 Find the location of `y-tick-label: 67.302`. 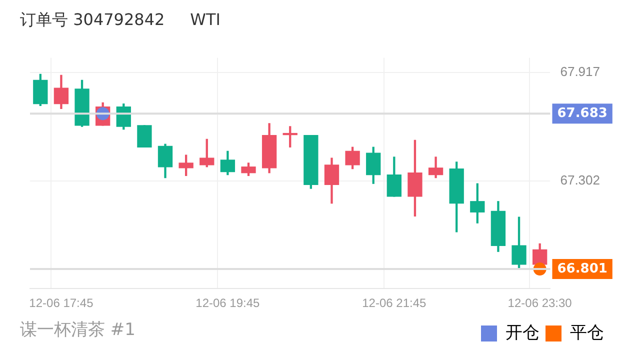

y-tick-label: 67.302 is located at coordinates (580, 180).